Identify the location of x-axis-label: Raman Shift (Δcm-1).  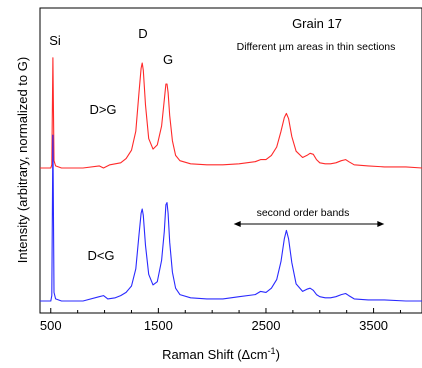
(221, 354).